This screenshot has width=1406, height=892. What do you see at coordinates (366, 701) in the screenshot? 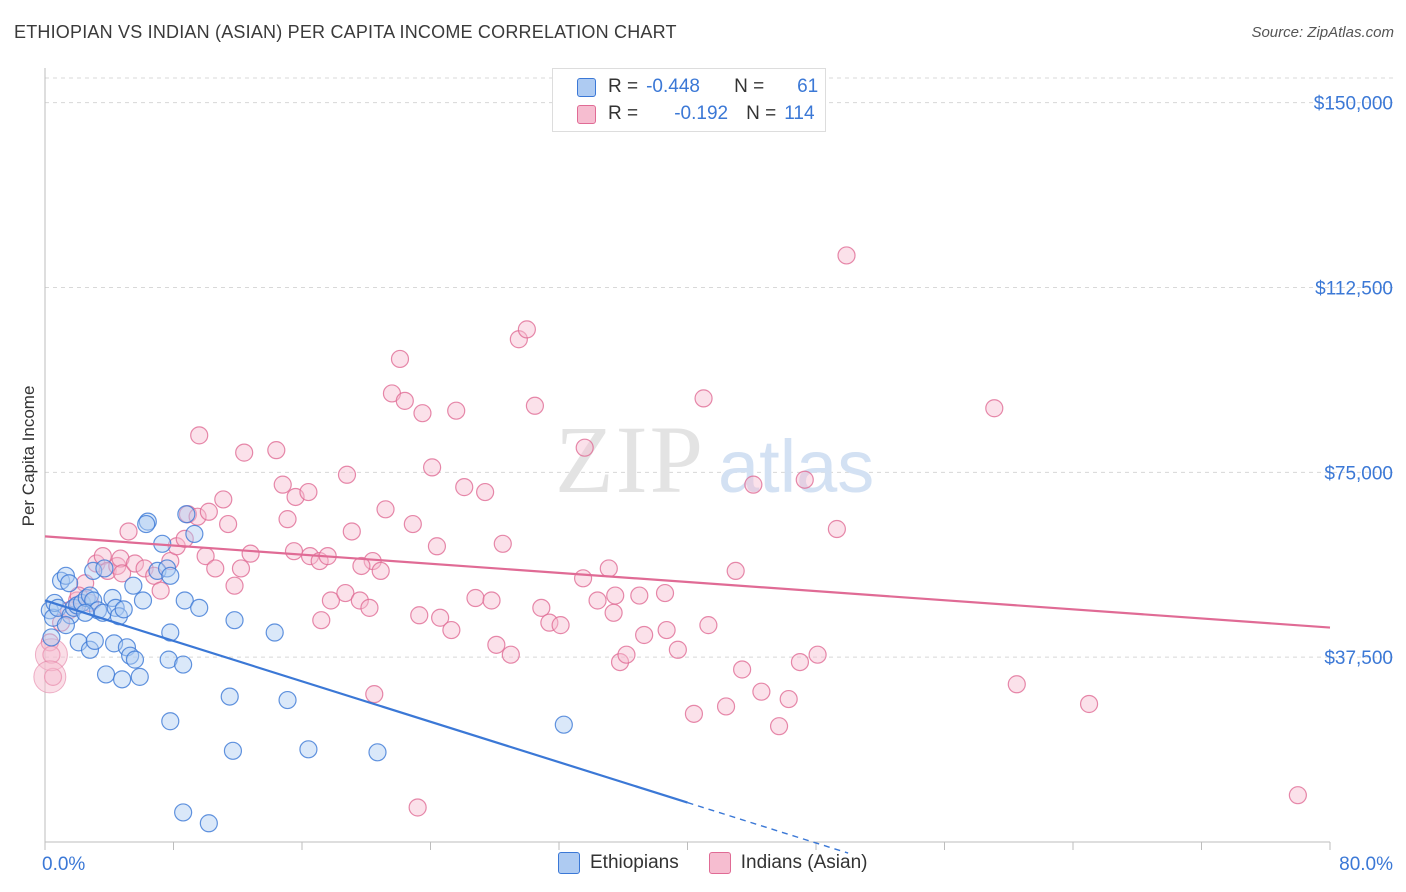
I see `ethiopians-trend-line` at bounding box center [366, 701].